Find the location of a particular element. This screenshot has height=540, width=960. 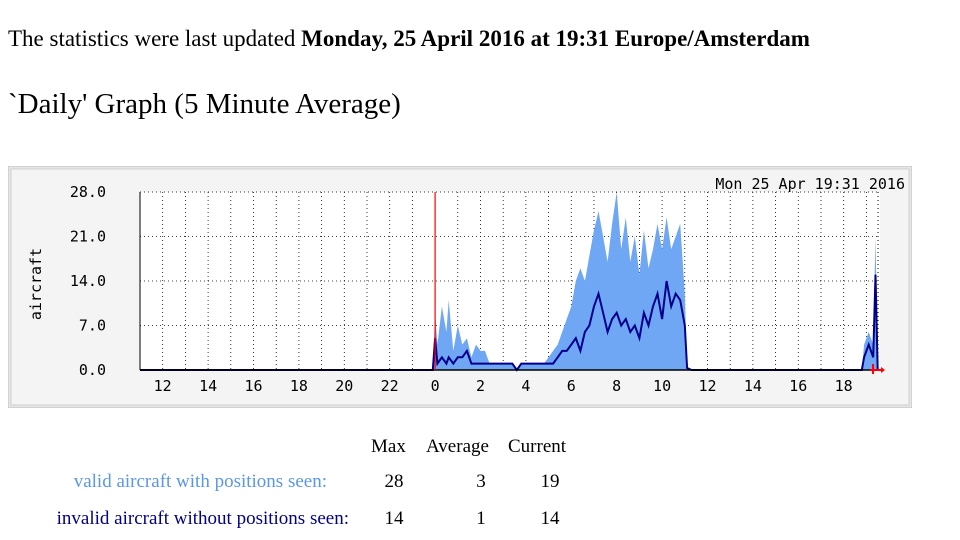

y-tick-label: 7.0 is located at coordinates (92, 326).